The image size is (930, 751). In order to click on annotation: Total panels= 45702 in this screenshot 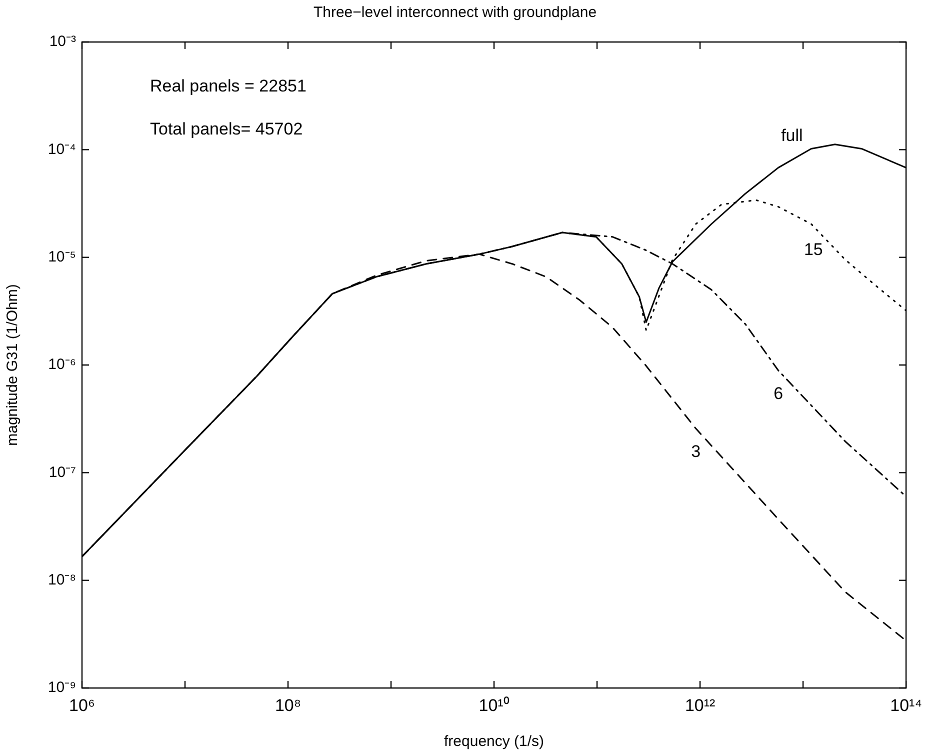, I will do `click(226, 129)`.